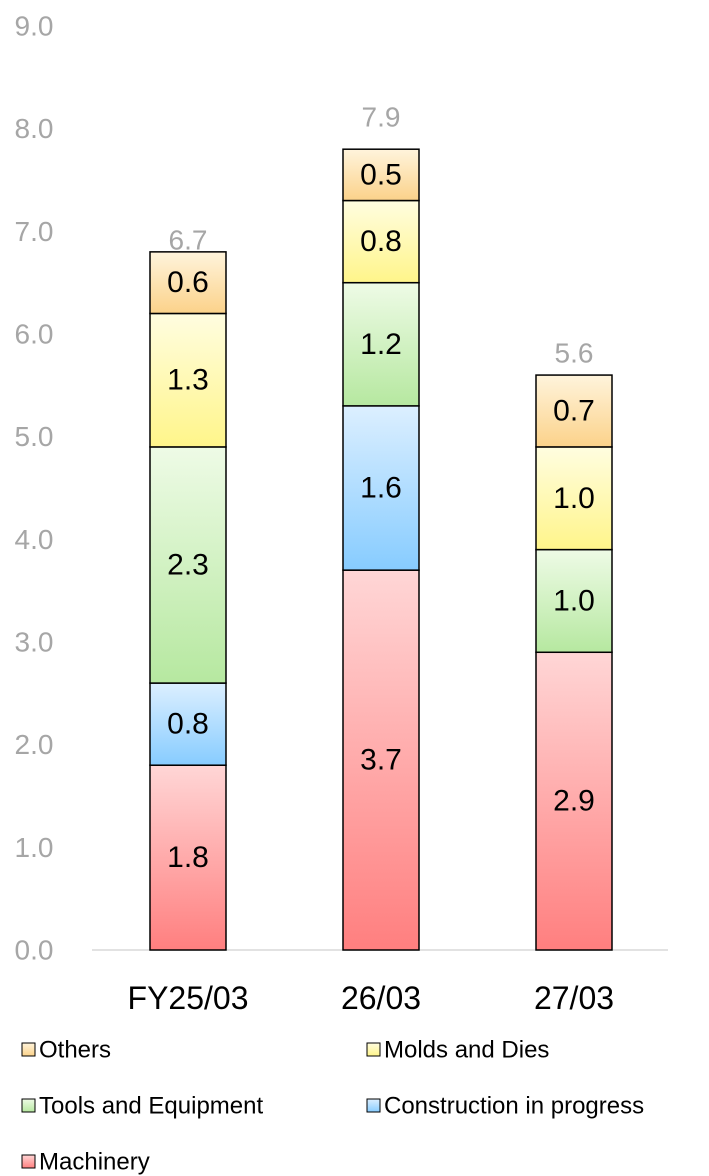 The image size is (709, 1176). What do you see at coordinates (34, 642) in the screenshot?
I see `y-tick-label: 3.0` at bounding box center [34, 642].